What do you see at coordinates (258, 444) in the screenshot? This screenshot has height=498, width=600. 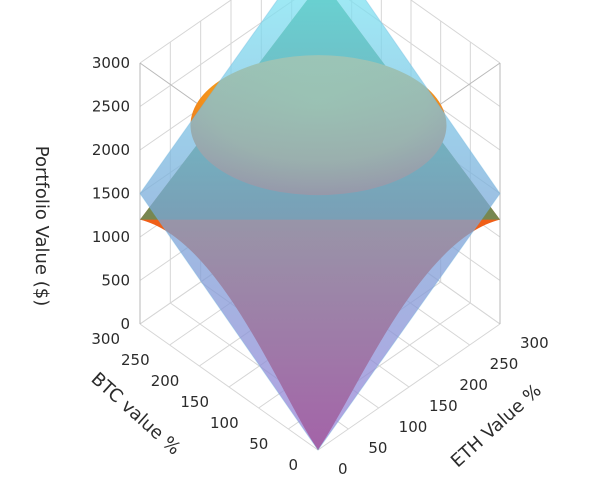 I see `x-tick-label-1: 50` at bounding box center [258, 444].